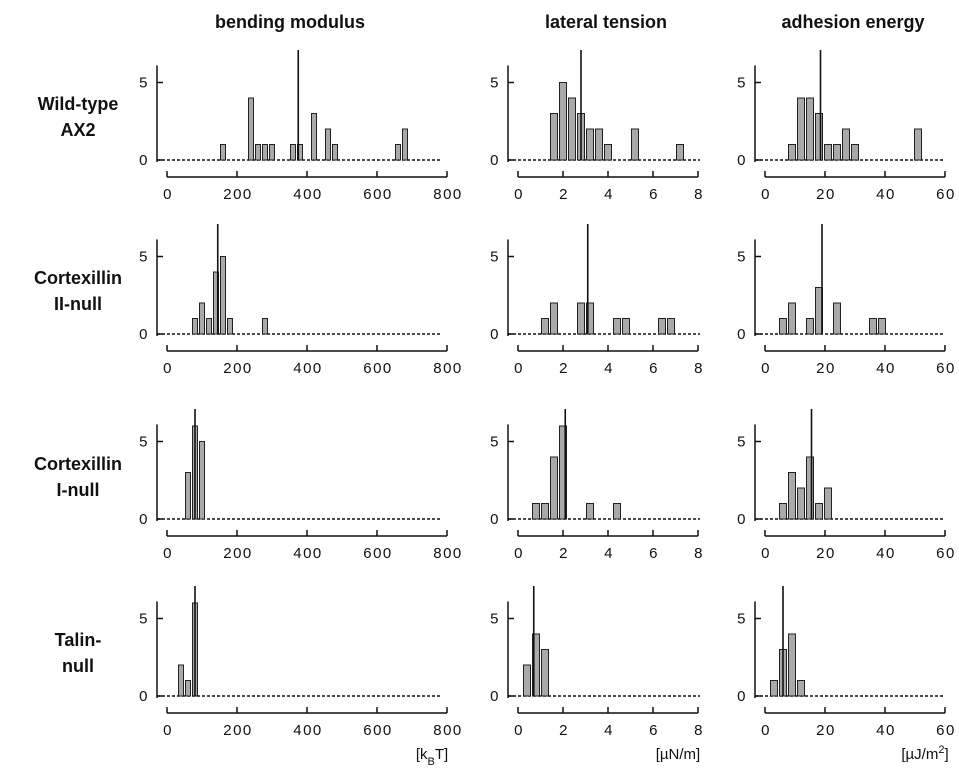  I want to click on column-title-1: bending modulus, so click(290, 22).